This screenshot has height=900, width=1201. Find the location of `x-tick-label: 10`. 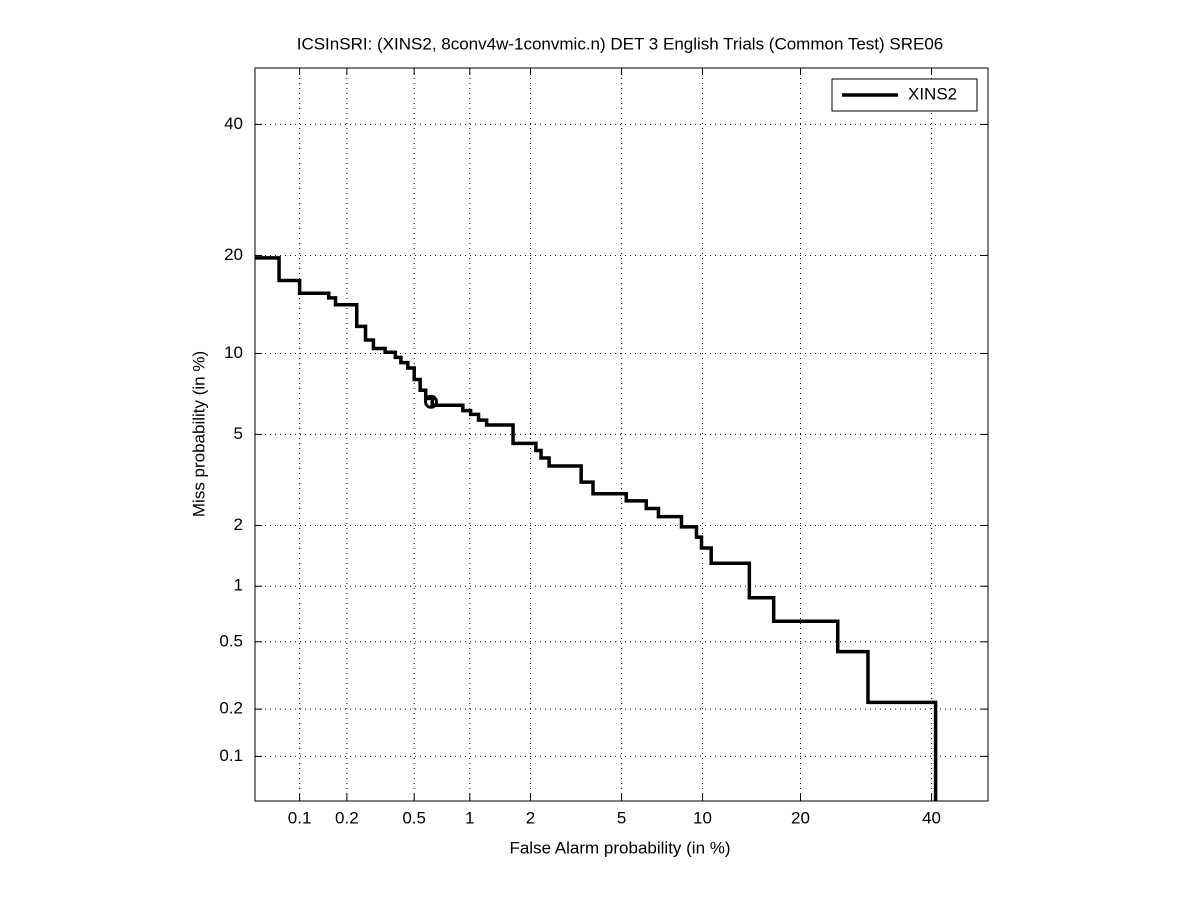

x-tick-label: 10 is located at coordinates (702, 817).